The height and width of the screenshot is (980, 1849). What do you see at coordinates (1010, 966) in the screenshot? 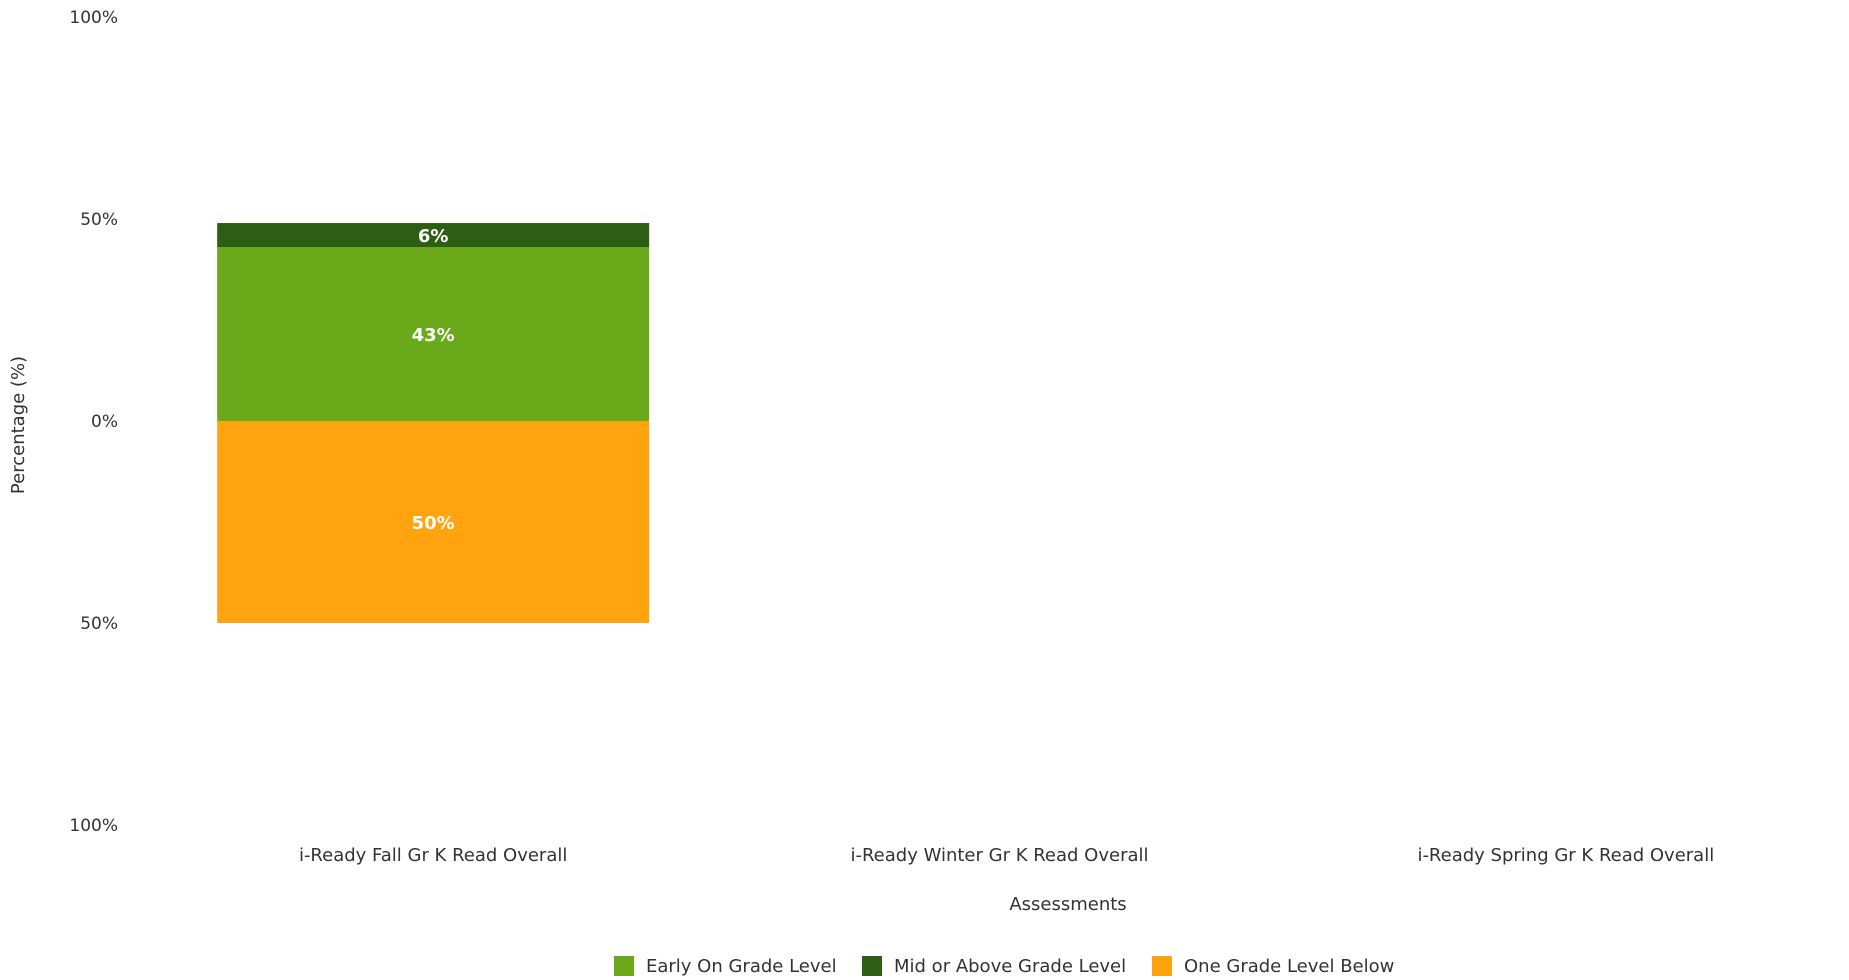
I see `legend-label: Mid or Above Grade Level` at bounding box center [1010, 966].